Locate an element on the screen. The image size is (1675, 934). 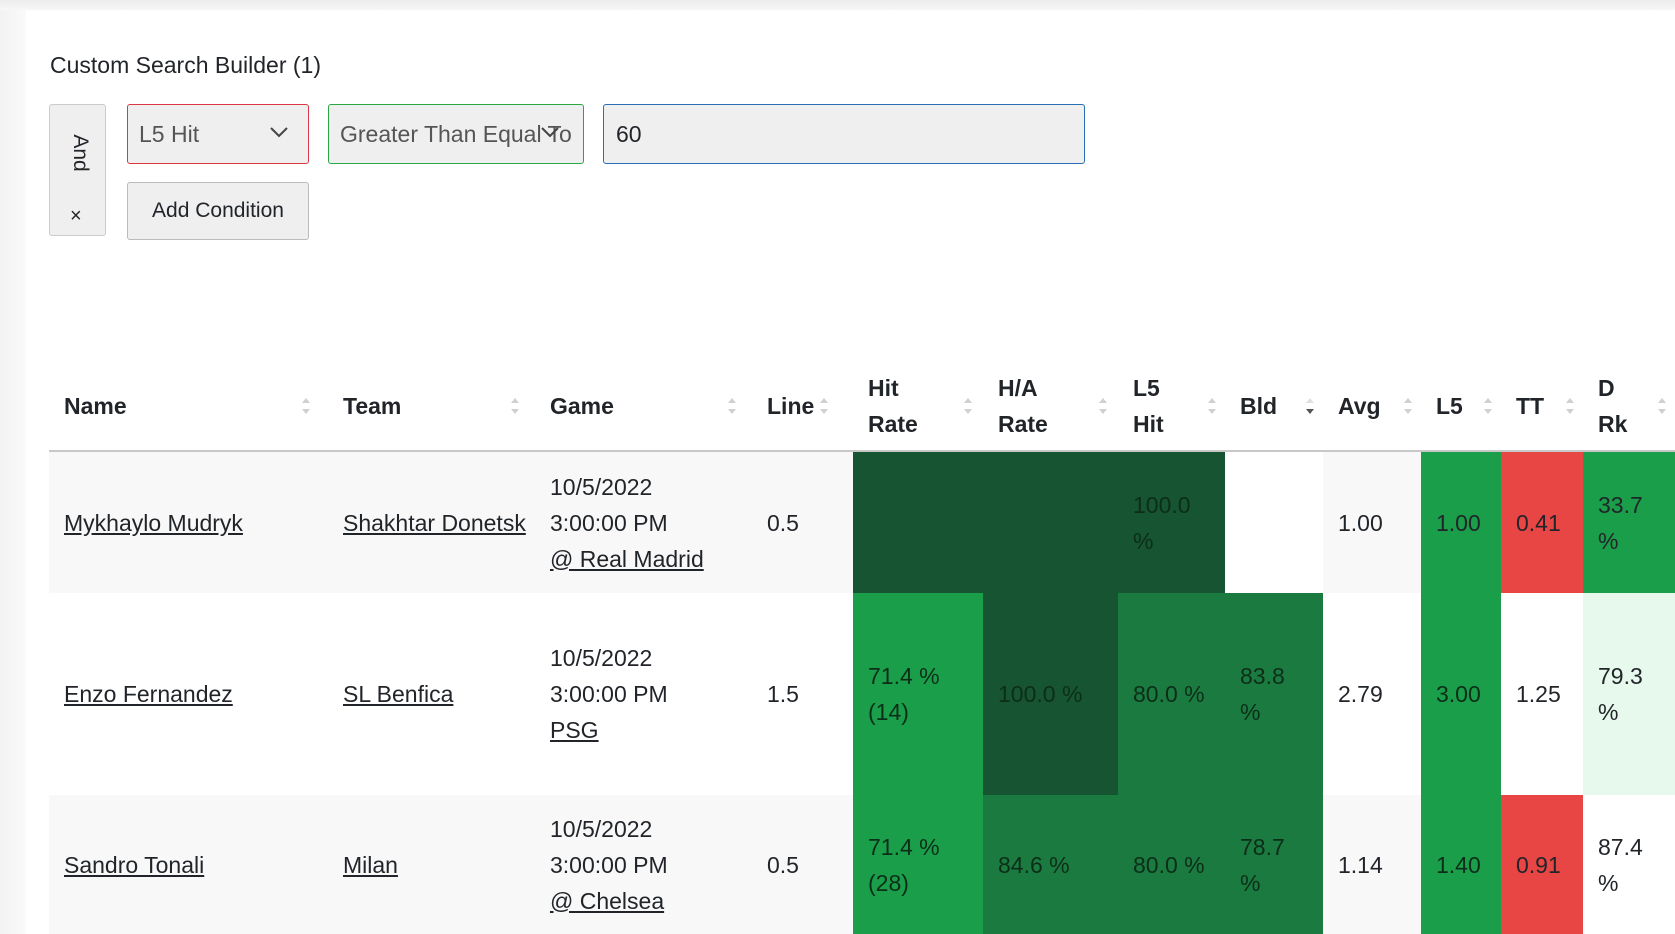
d-rk-cell: 33.7 % is located at coordinates (1629, 522).